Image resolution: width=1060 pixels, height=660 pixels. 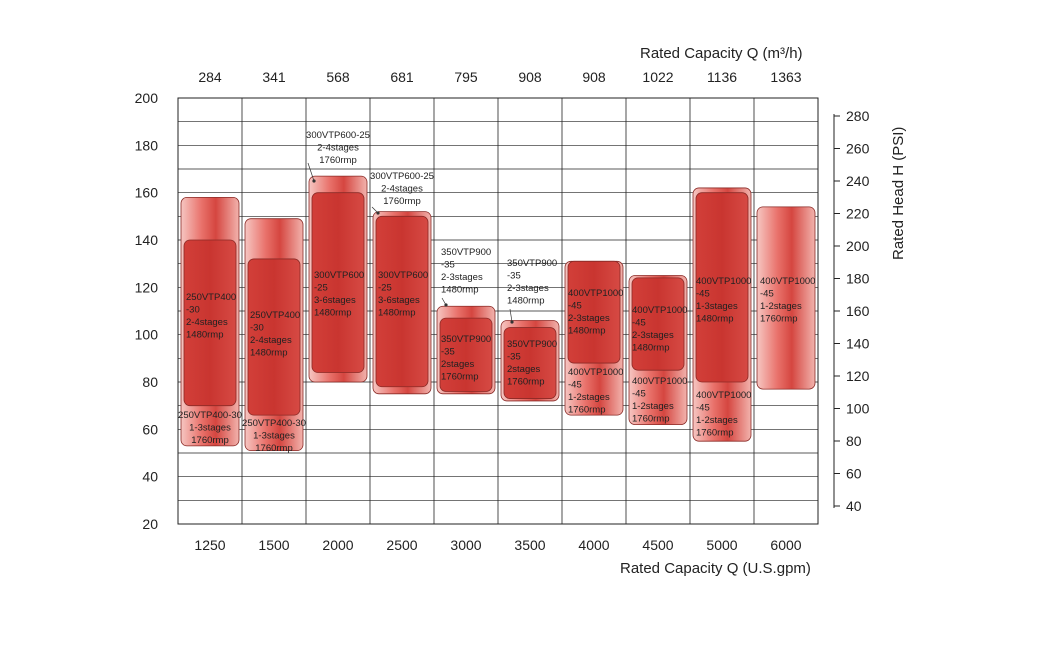 What do you see at coordinates (593, 545) in the screenshot?
I see `bottom-axis-tick-label: 4000` at bounding box center [593, 545].